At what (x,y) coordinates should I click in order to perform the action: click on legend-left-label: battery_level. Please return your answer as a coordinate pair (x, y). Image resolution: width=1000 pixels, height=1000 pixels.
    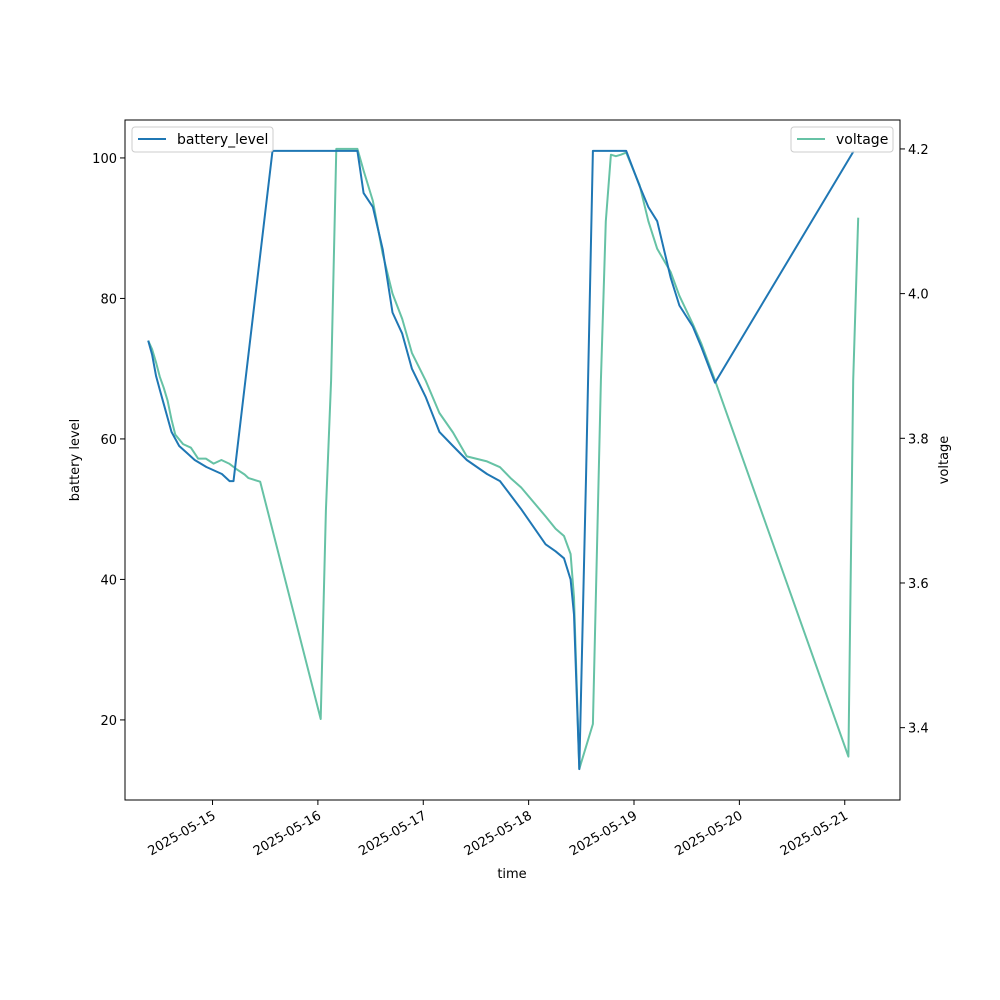
    Looking at the image, I should click on (222, 140).